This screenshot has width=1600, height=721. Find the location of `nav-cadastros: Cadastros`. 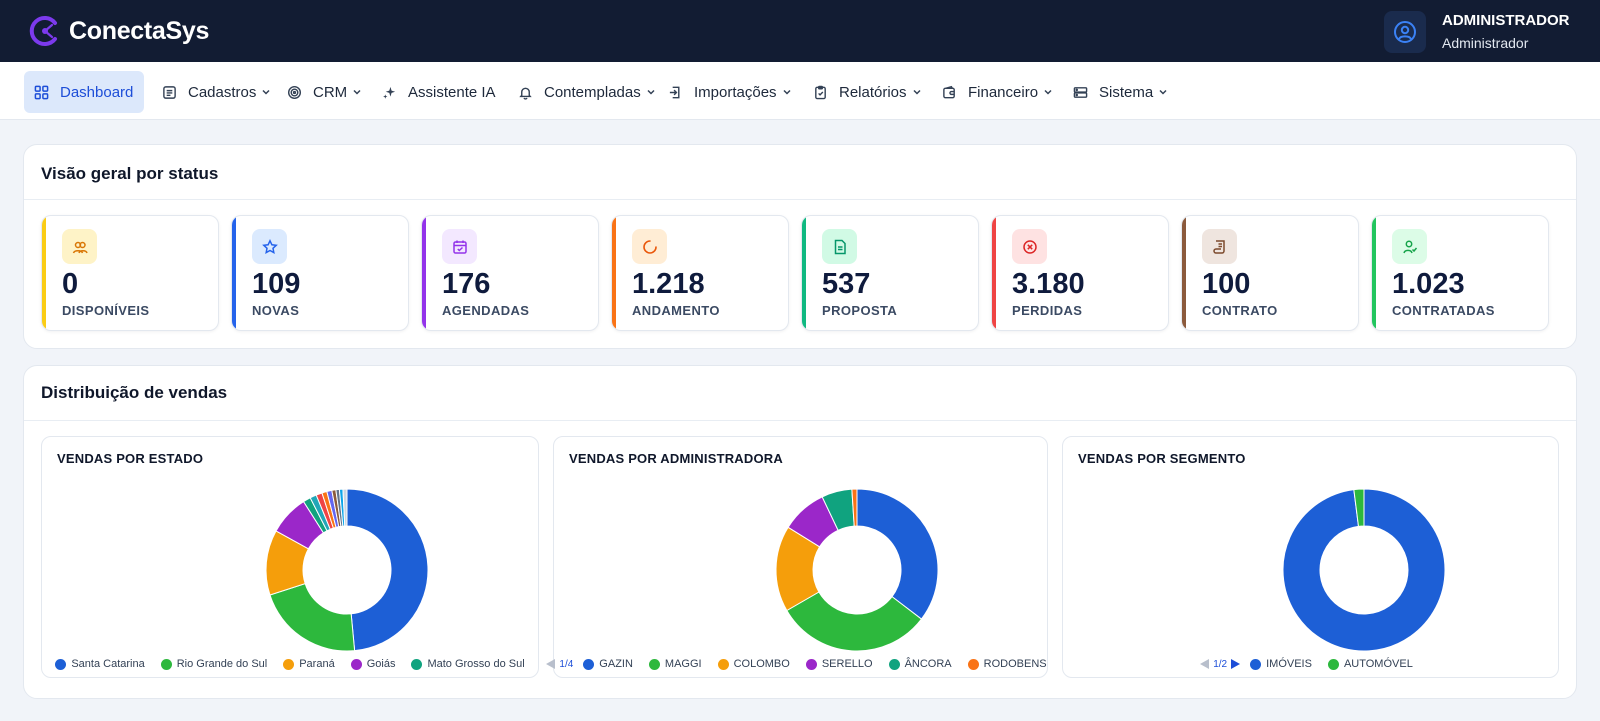

nav-cadastros: Cadastros is located at coordinates (216, 92).